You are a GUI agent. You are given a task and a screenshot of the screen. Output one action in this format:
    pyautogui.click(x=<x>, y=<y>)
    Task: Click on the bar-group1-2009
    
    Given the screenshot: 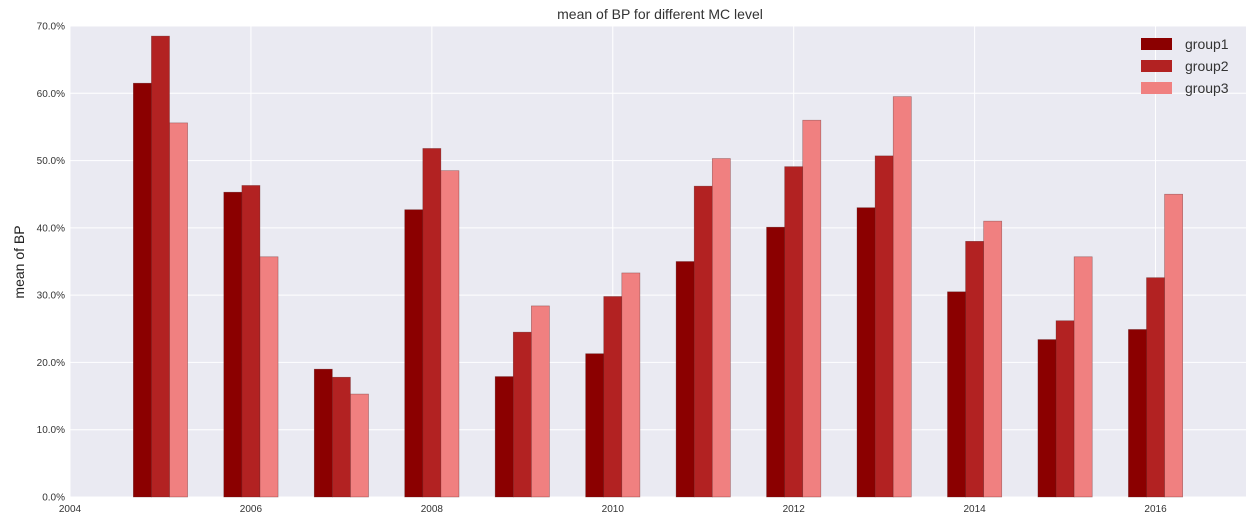 What is the action you would take?
    pyautogui.click(x=504, y=437)
    